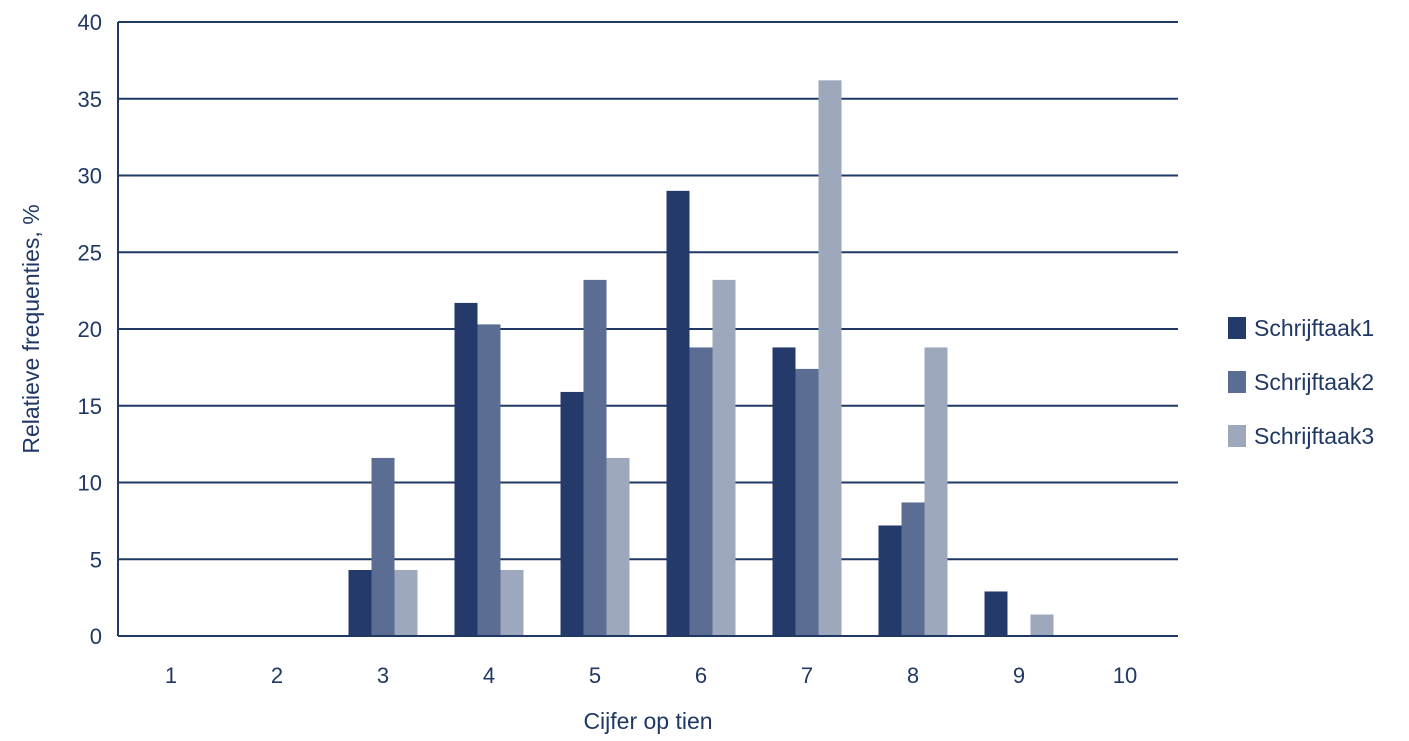  What do you see at coordinates (1237, 382) in the screenshot?
I see `legend-swatch-schrijftaak2` at bounding box center [1237, 382].